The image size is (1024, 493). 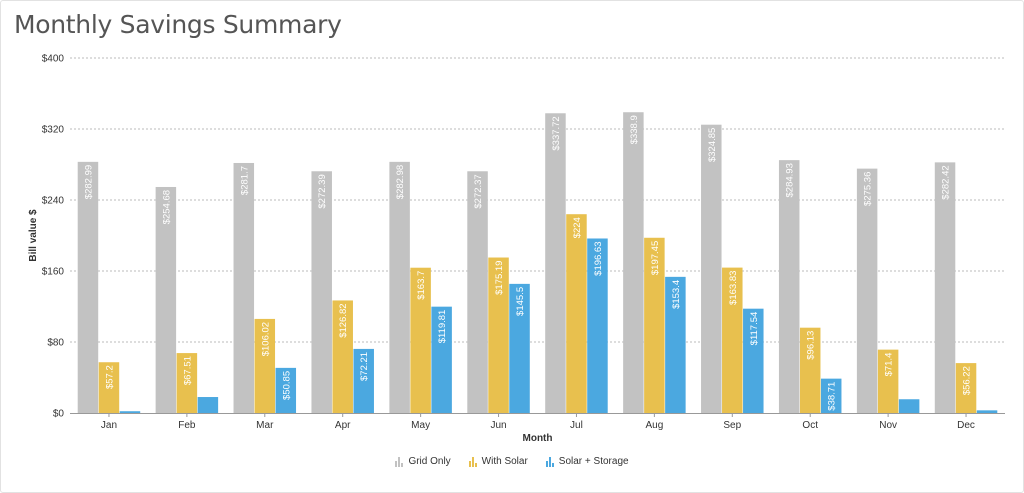 What do you see at coordinates (888, 381) in the screenshot?
I see `bar-with-solar-nov` at bounding box center [888, 381].